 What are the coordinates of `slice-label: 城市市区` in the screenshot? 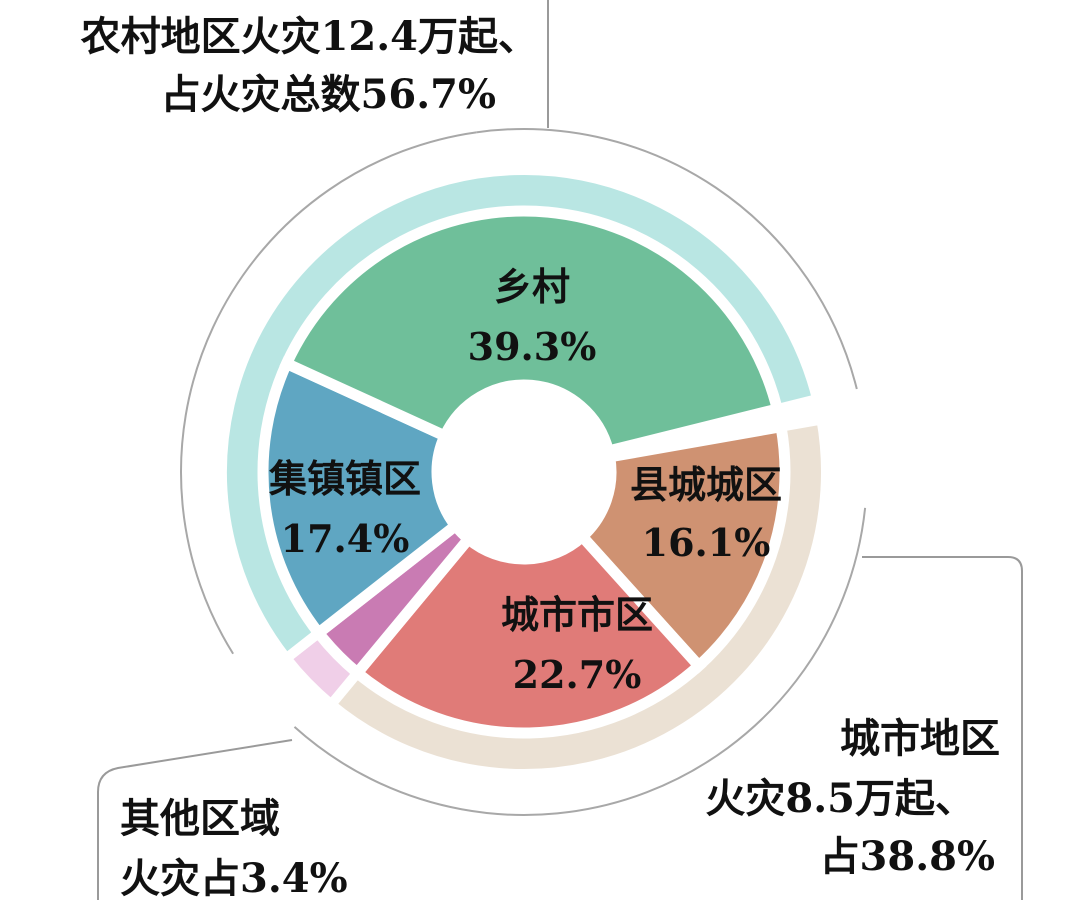 It's located at (577, 614).